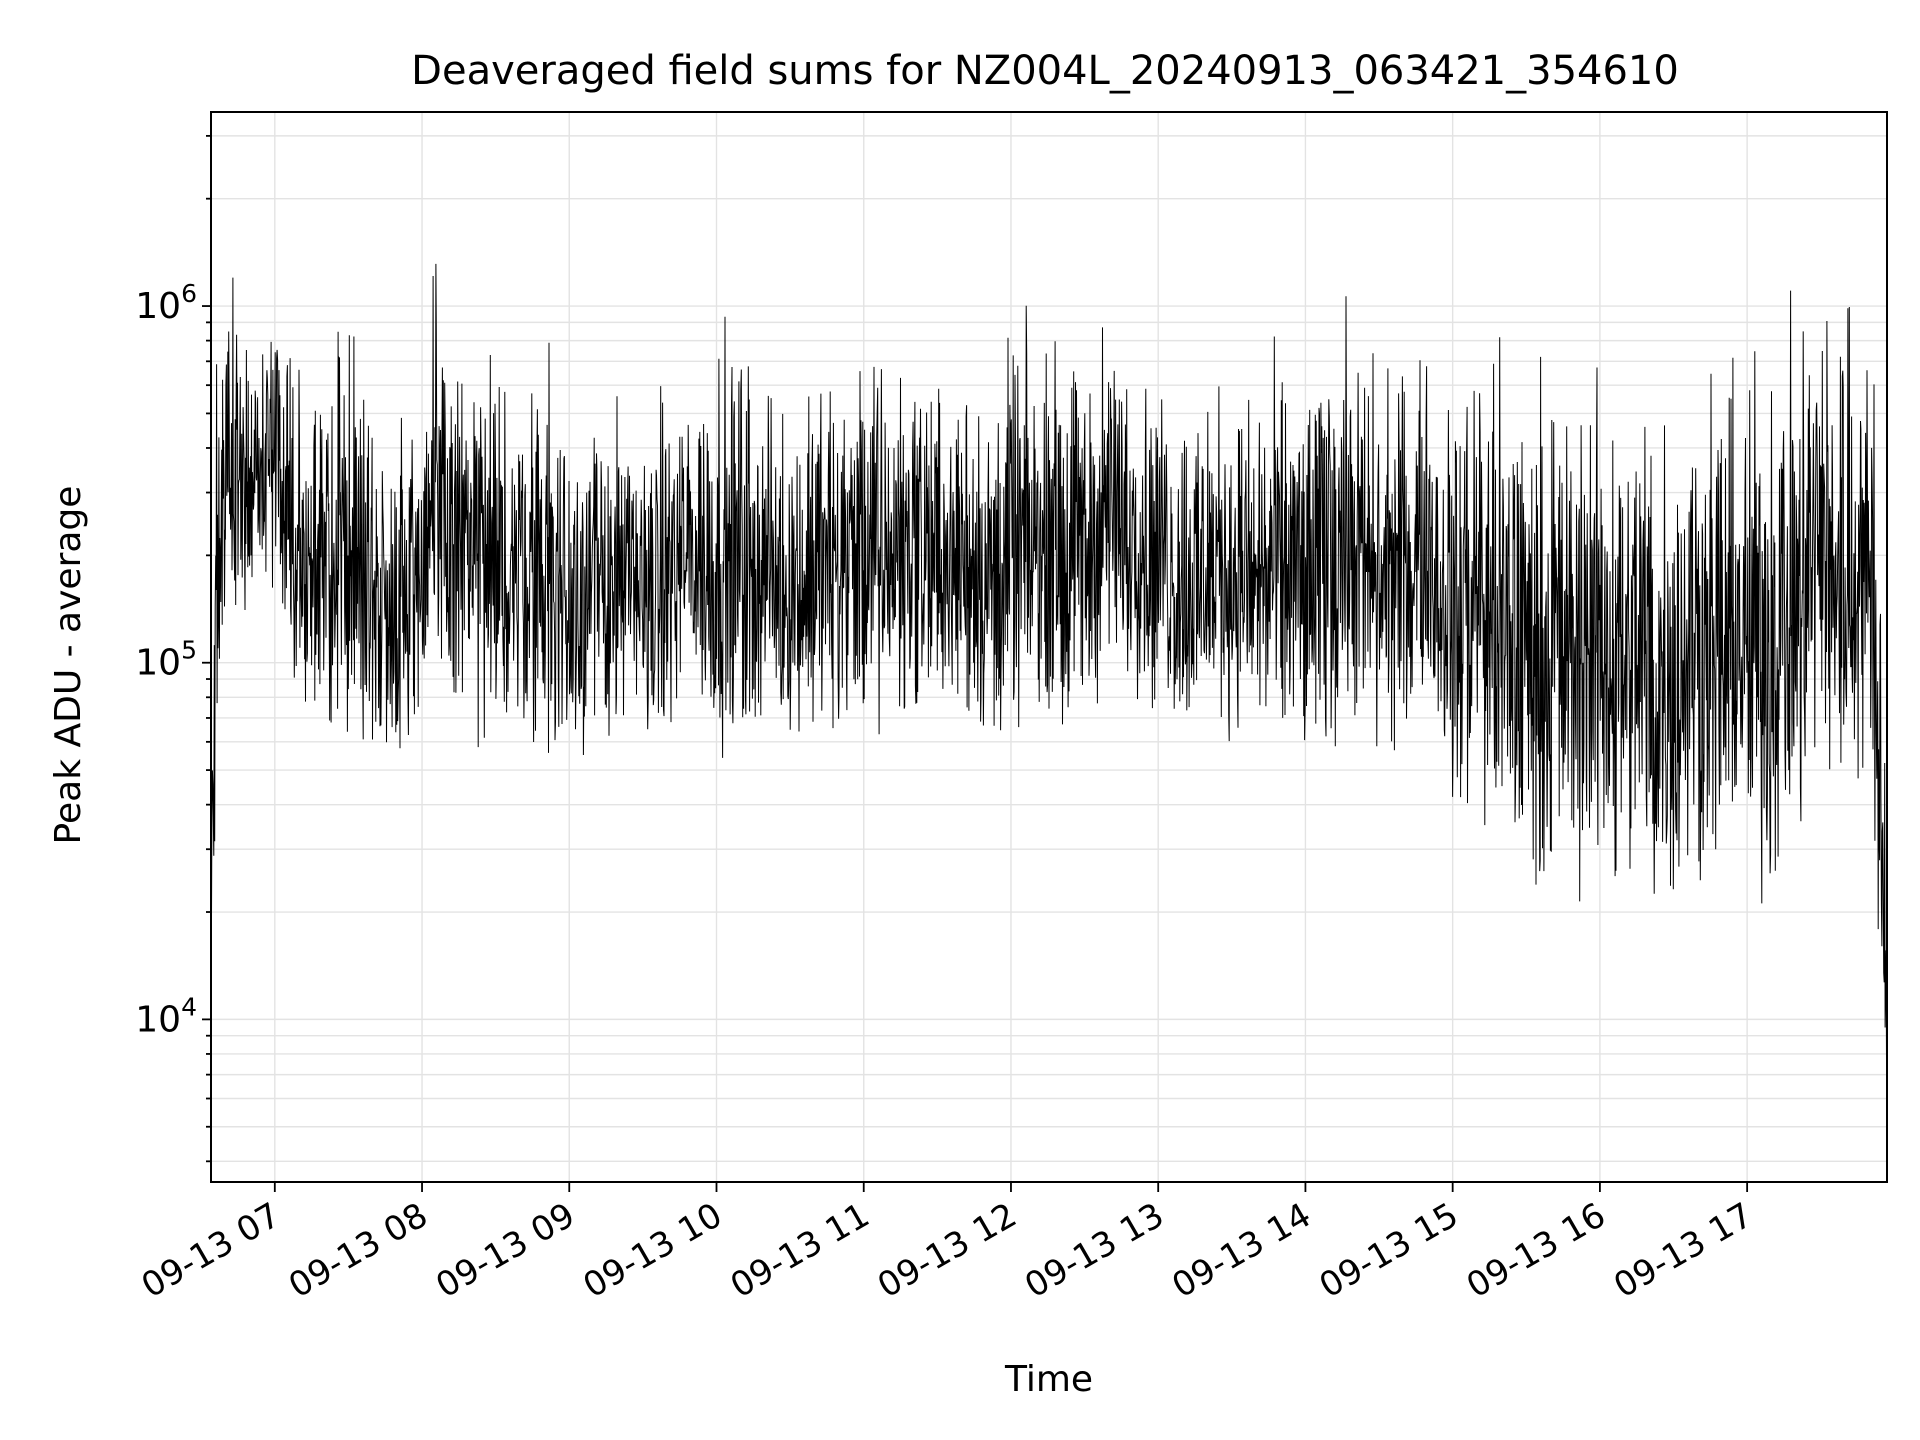 The image size is (1920, 1440). I want to click on x-tick-label: 09-13 11, so click(800, 1250).